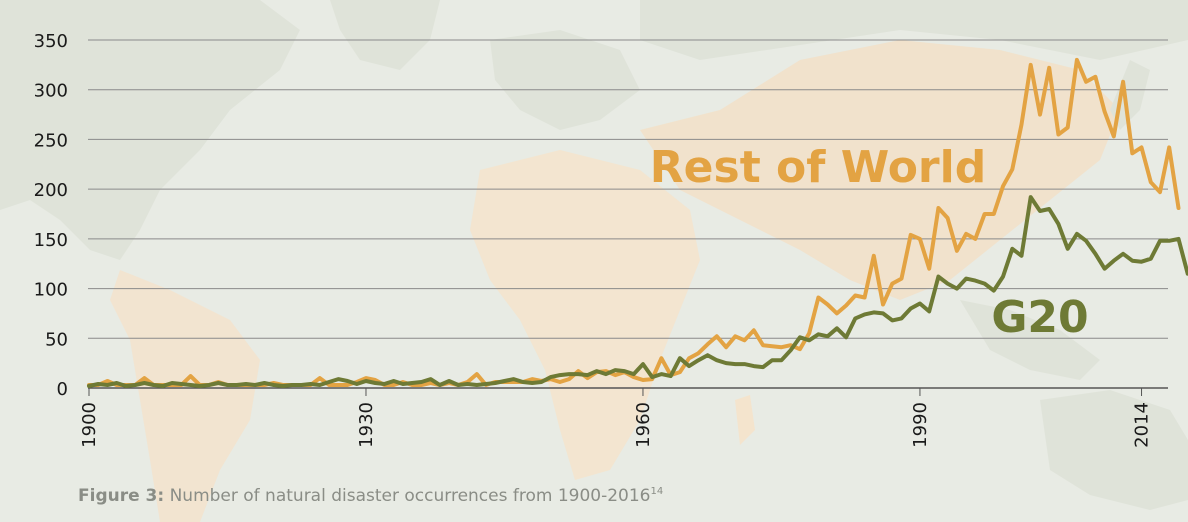  I want to click on figure-label: Figure 3:, so click(121, 496).